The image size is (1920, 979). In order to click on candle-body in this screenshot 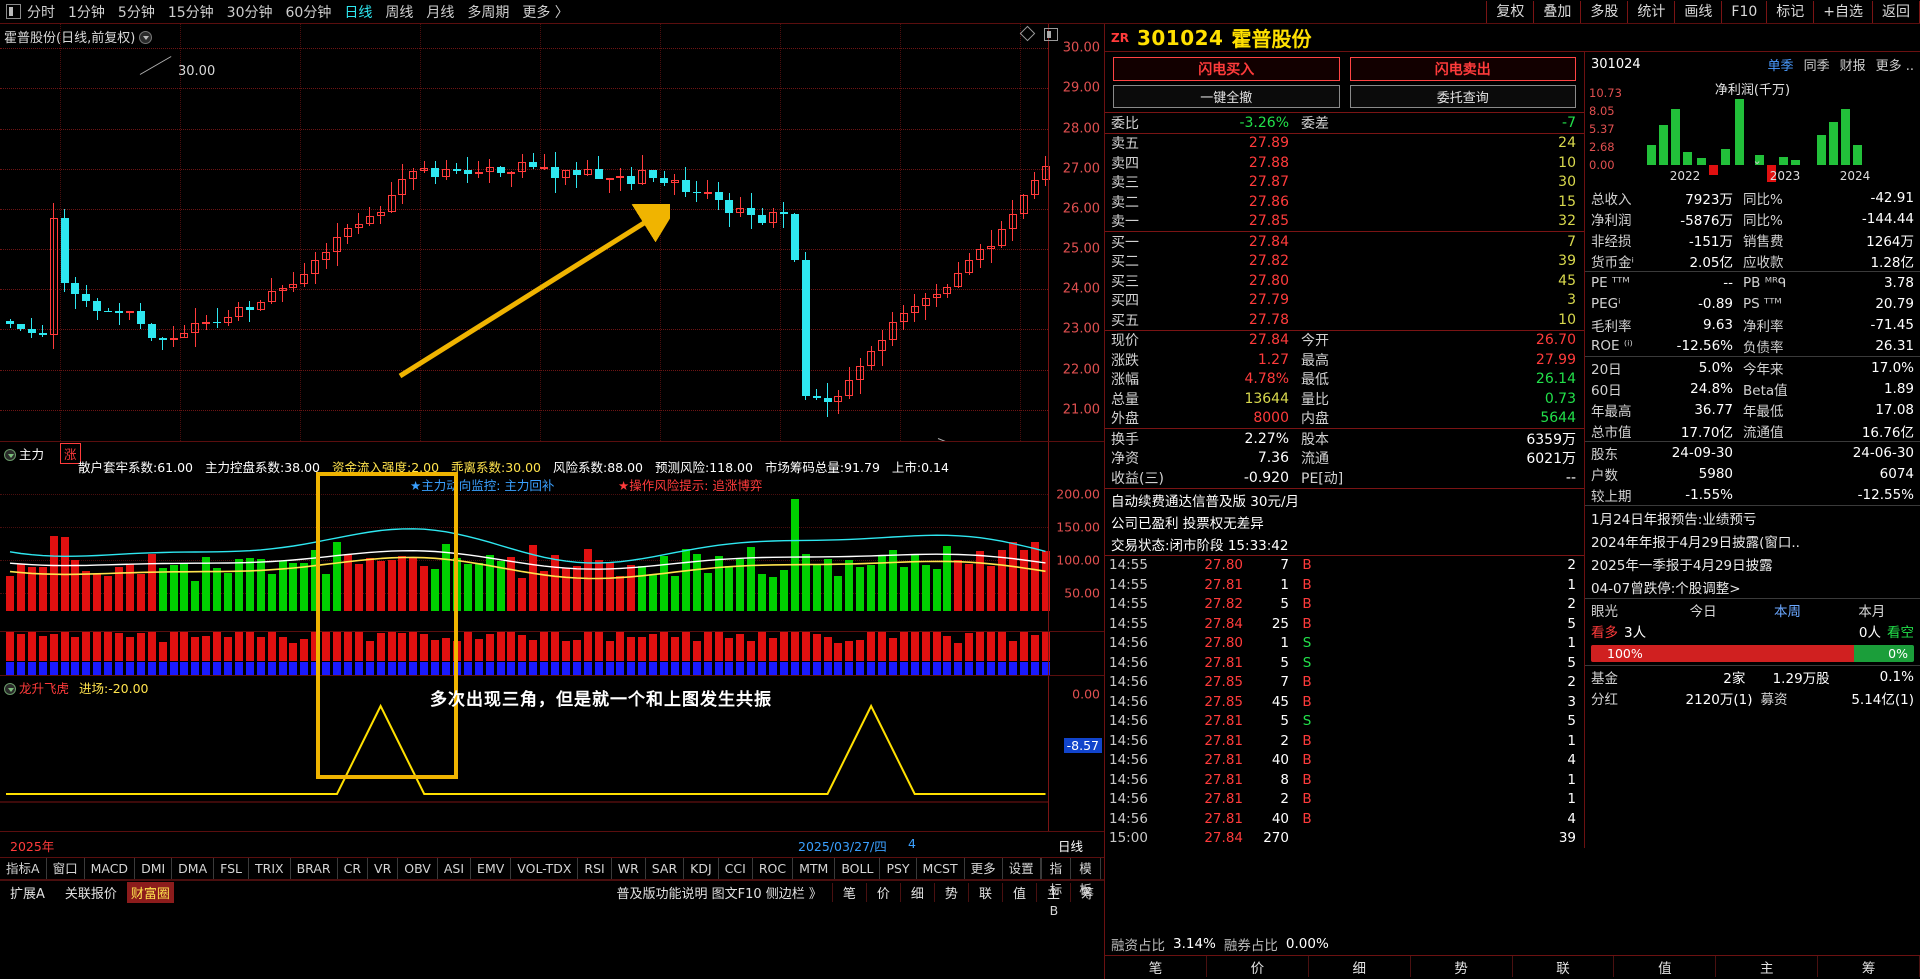, I will do `click(86, 298)`.